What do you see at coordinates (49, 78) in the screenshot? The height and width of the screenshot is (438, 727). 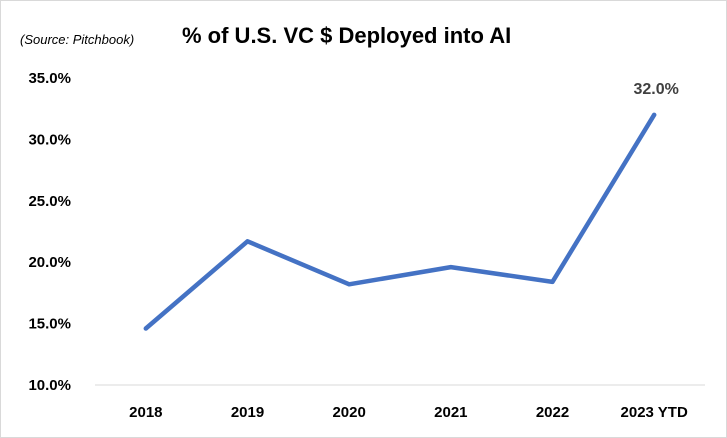 I see `y-tick-label: 35.0%` at bounding box center [49, 78].